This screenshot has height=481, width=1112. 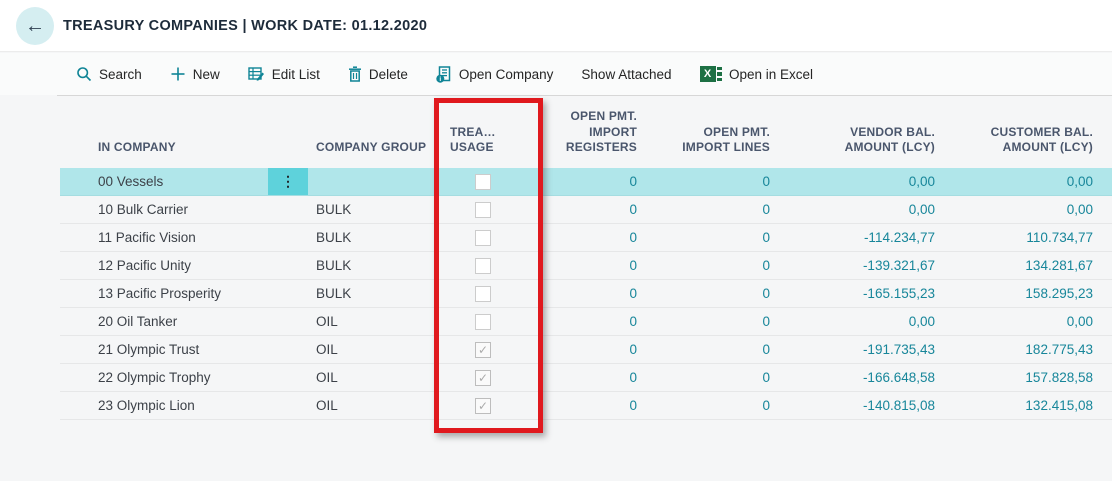 I want to click on vendor-bal-amount-cell: -114.234,77, so click(x=899, y=237).